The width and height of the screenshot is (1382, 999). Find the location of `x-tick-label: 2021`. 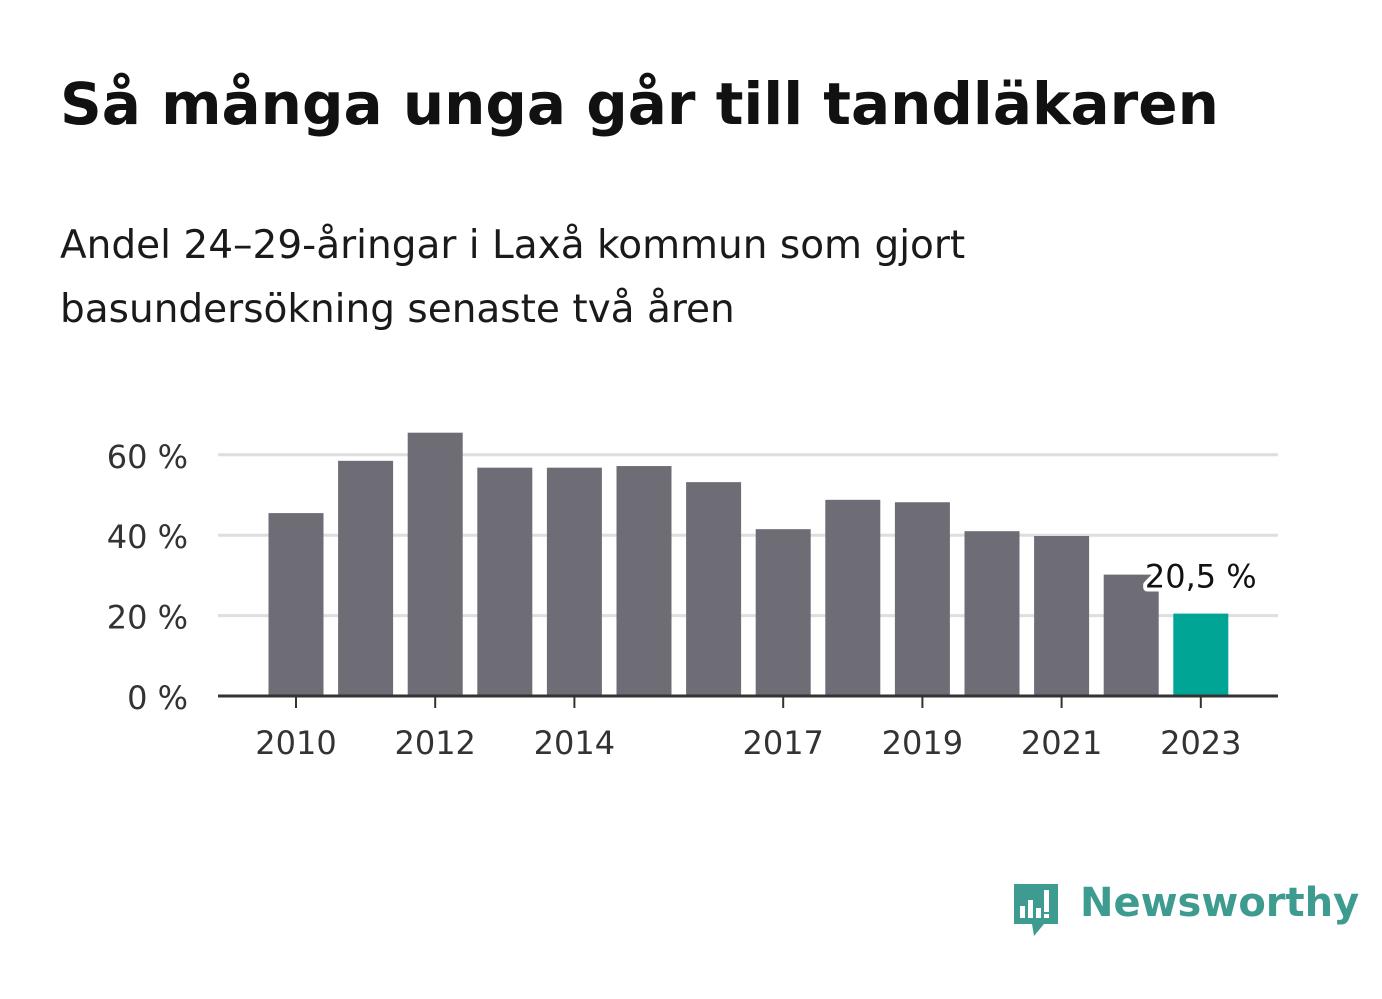

x-tick-label: 2021 is located at coordinates (1061, 743).